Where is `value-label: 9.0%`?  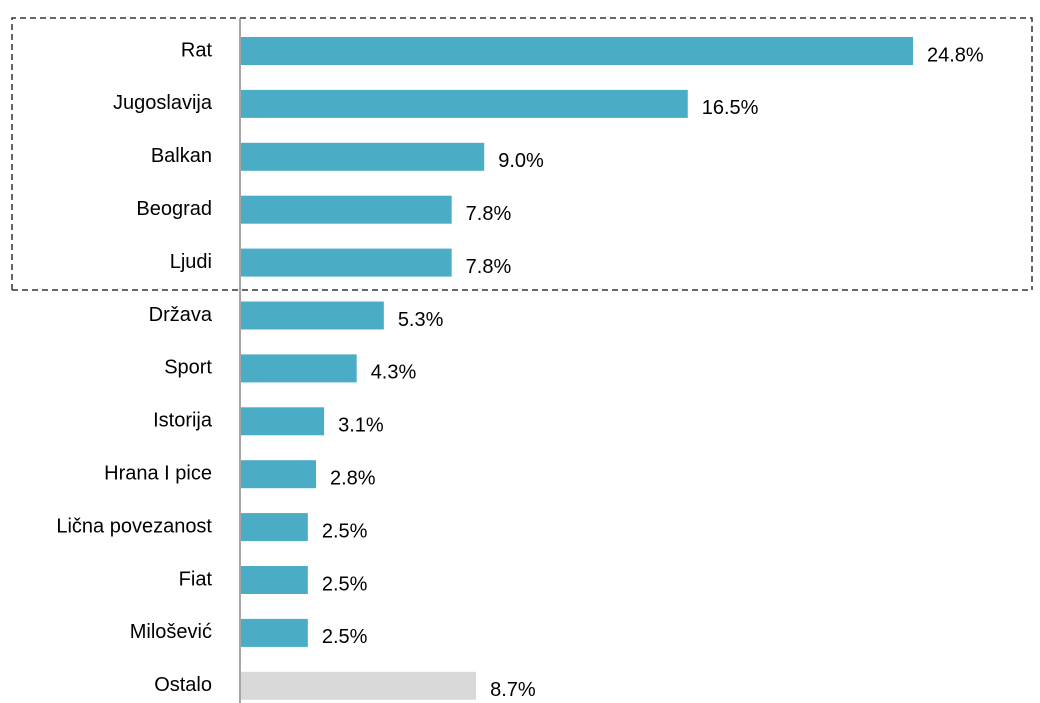
value-label: 9.0% is located at coordinates (521, 161).